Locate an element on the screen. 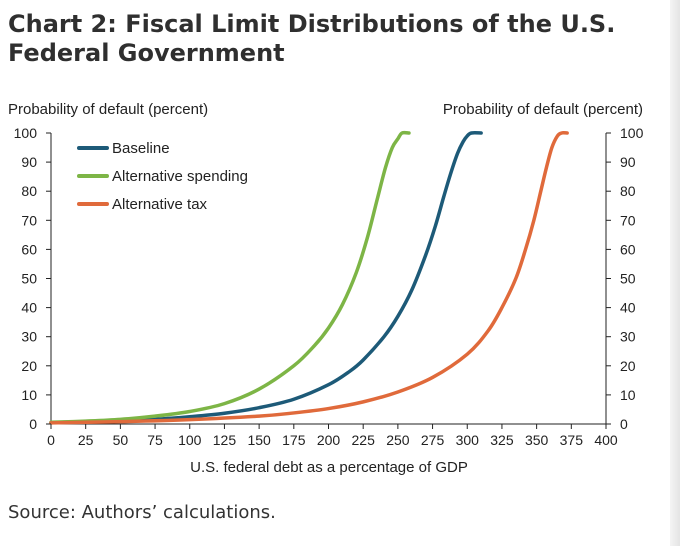 This screenshot has width=680, height=546. y-tick-label-right: 0 is located at coordinates (624, 424).